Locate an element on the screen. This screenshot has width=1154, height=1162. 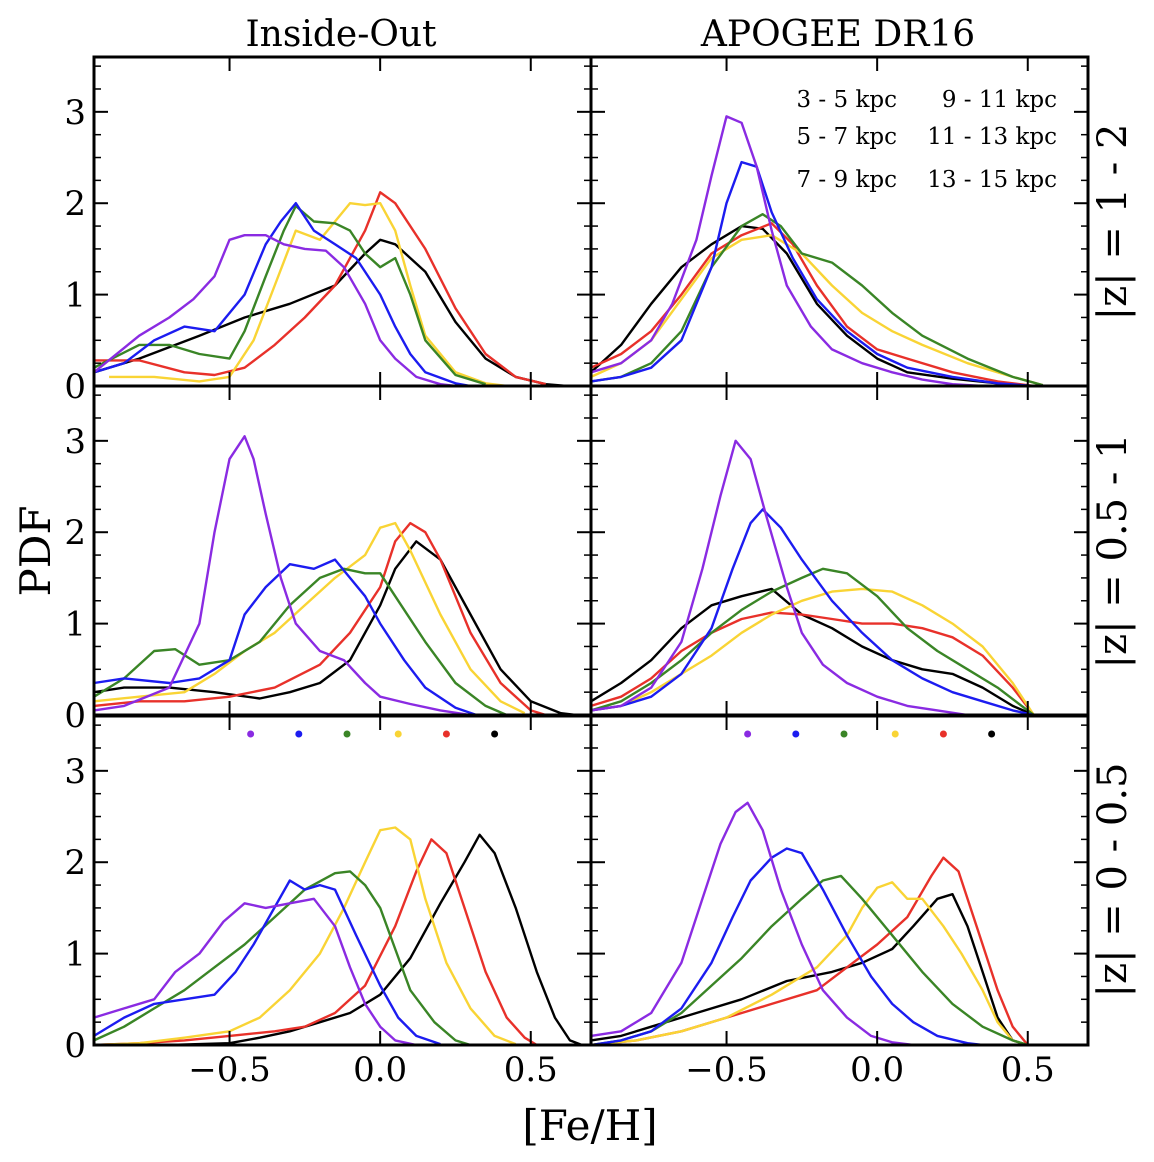
panel-inside-out-z-0-0-5: 0 1 2 3 −0.5 0.0 0.5 is located at coordinates (328, 902).